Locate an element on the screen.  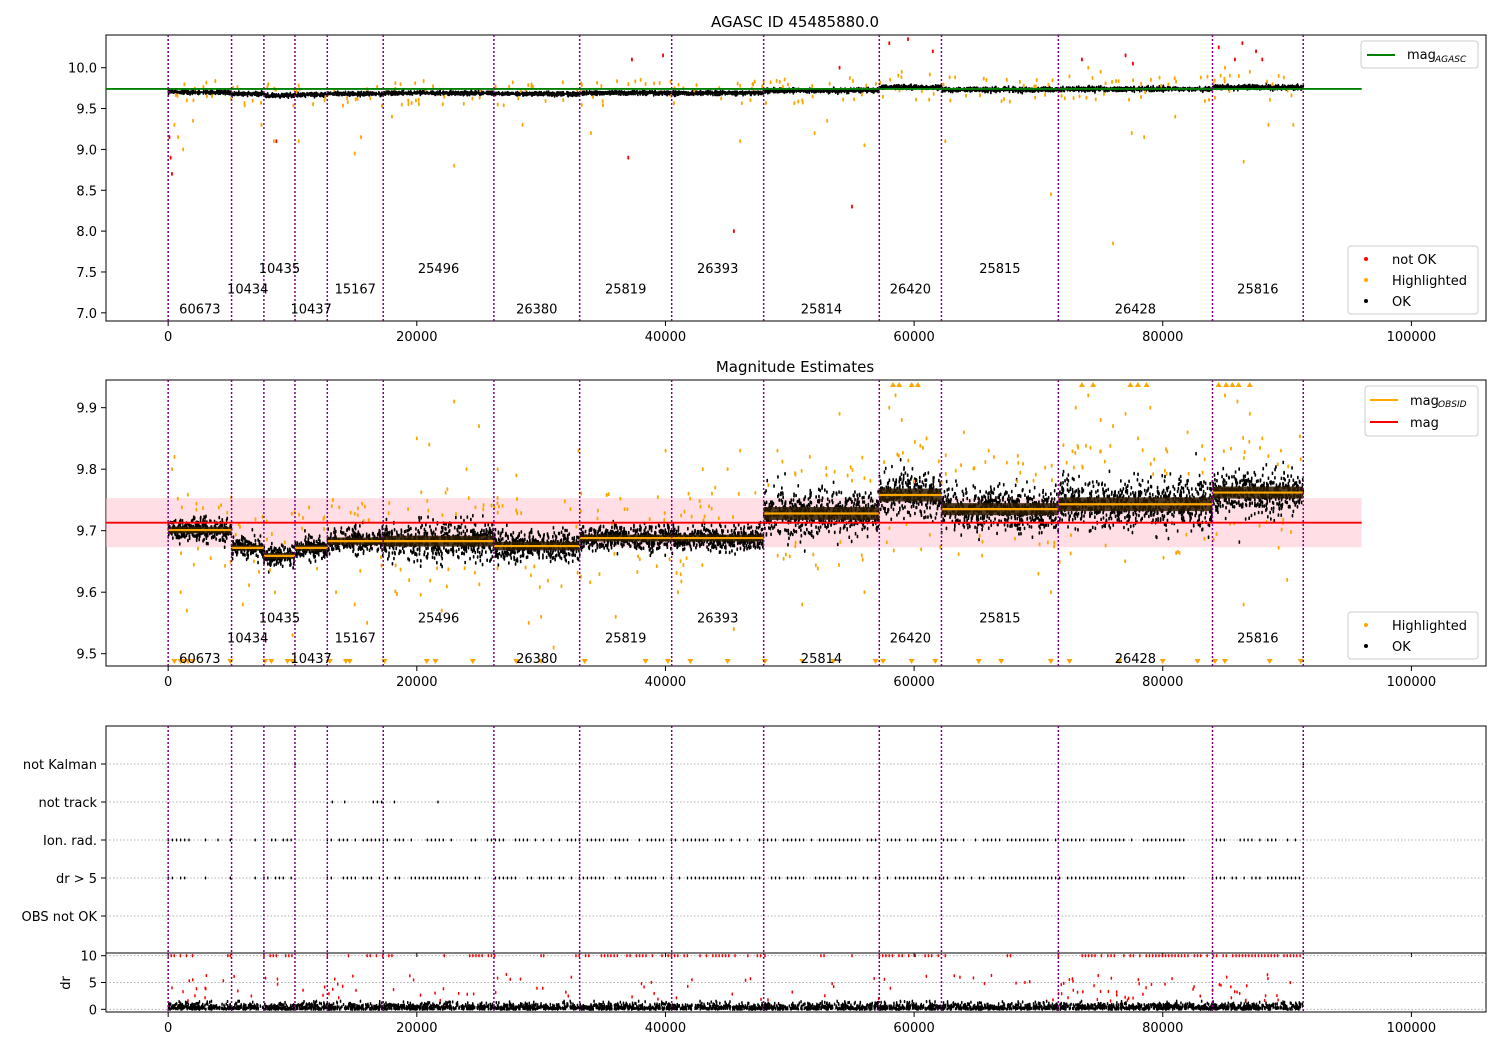
y-tick-label: 10 is located at coordinates (88, 957).